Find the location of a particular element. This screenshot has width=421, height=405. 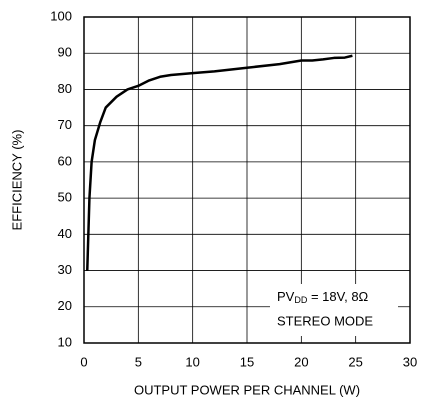

y-tick-label: 60 is located at coordinates (65, 160).